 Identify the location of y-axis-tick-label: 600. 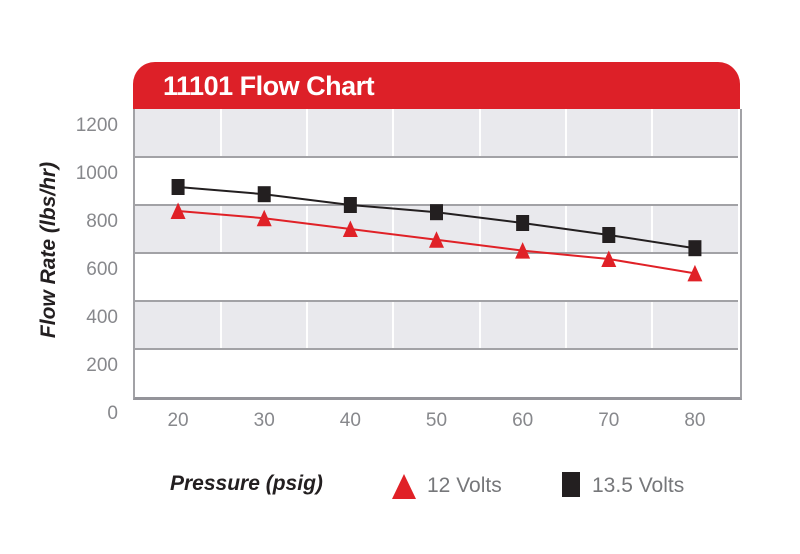
(102, 269).